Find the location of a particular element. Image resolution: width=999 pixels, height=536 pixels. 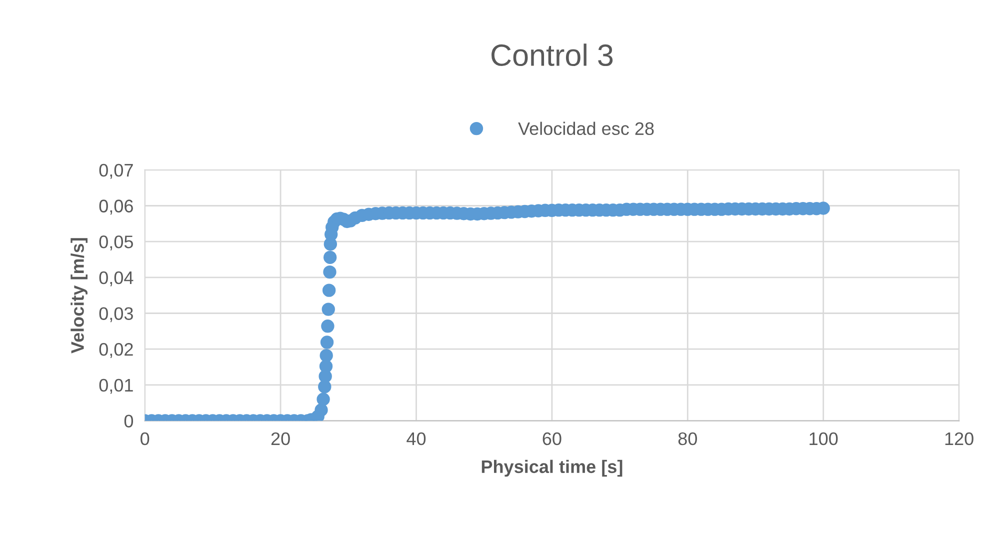

y-tick-label: 0 is located at coordinates (129, 421).